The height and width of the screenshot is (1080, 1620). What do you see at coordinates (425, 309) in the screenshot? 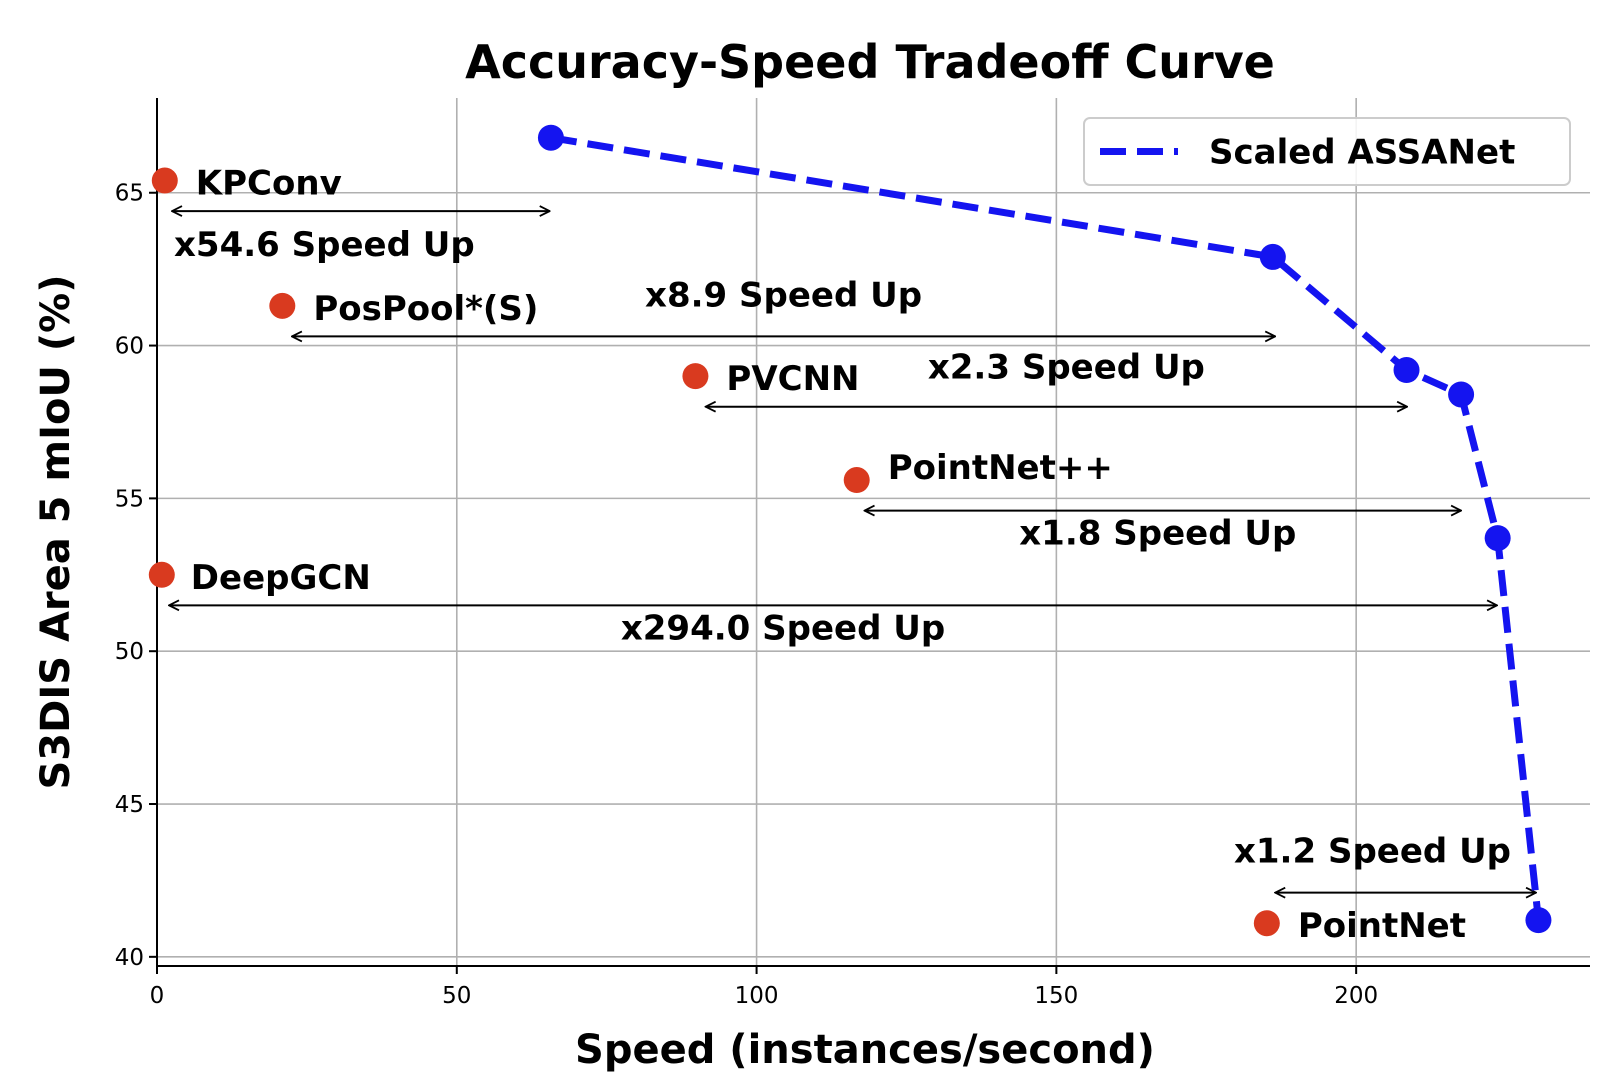
I see `baseline-label: PosPool*(S)` at bounding box center [425, 309].